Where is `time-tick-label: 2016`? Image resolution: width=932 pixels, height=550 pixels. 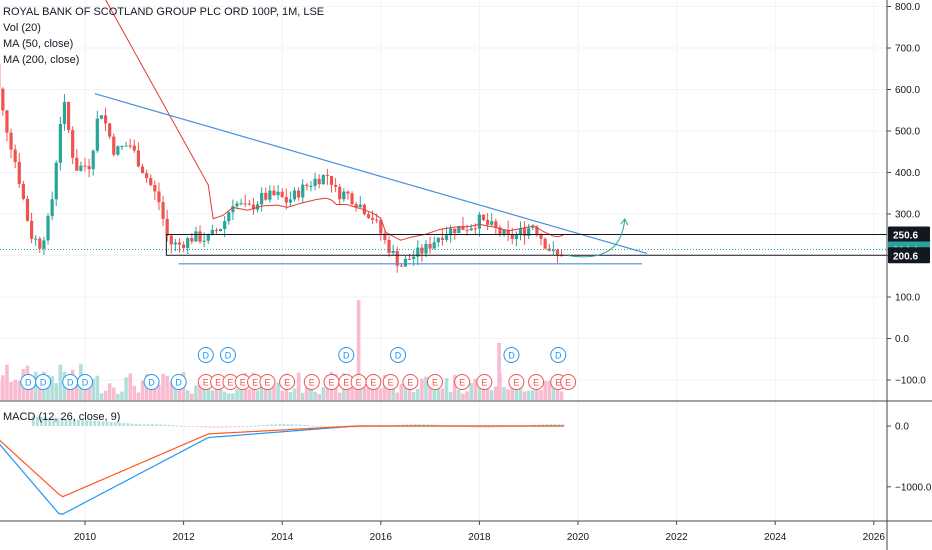 time-tick-label: 2016 is located at coordinates (381, 537).